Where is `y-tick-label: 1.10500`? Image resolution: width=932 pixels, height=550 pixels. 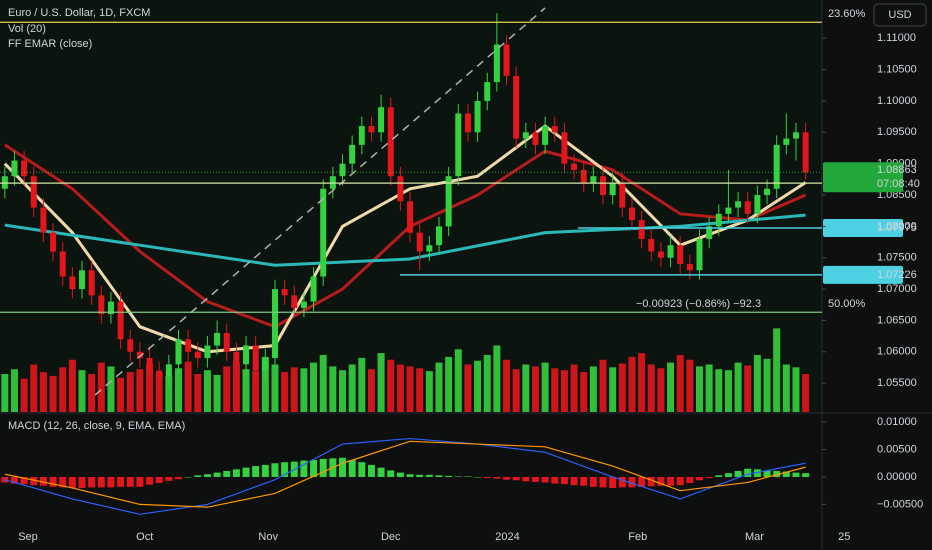 y-tick-label: 1.10500 is located at coordinates (897, 70).